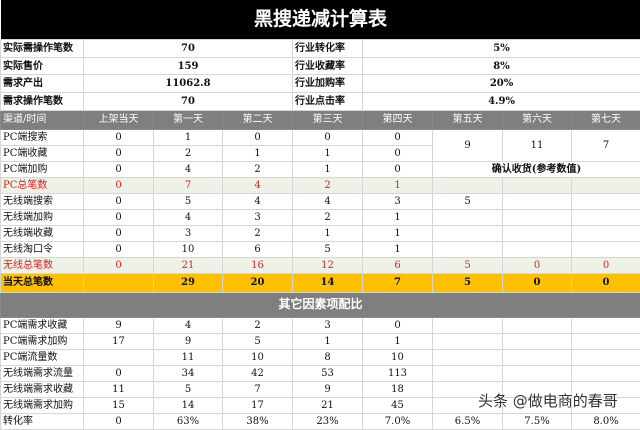 This screenshot has height=430, width=640. Describe the element at coordinates (398, 119) in the screenshot. I see `column-header: 第四天` at that location.